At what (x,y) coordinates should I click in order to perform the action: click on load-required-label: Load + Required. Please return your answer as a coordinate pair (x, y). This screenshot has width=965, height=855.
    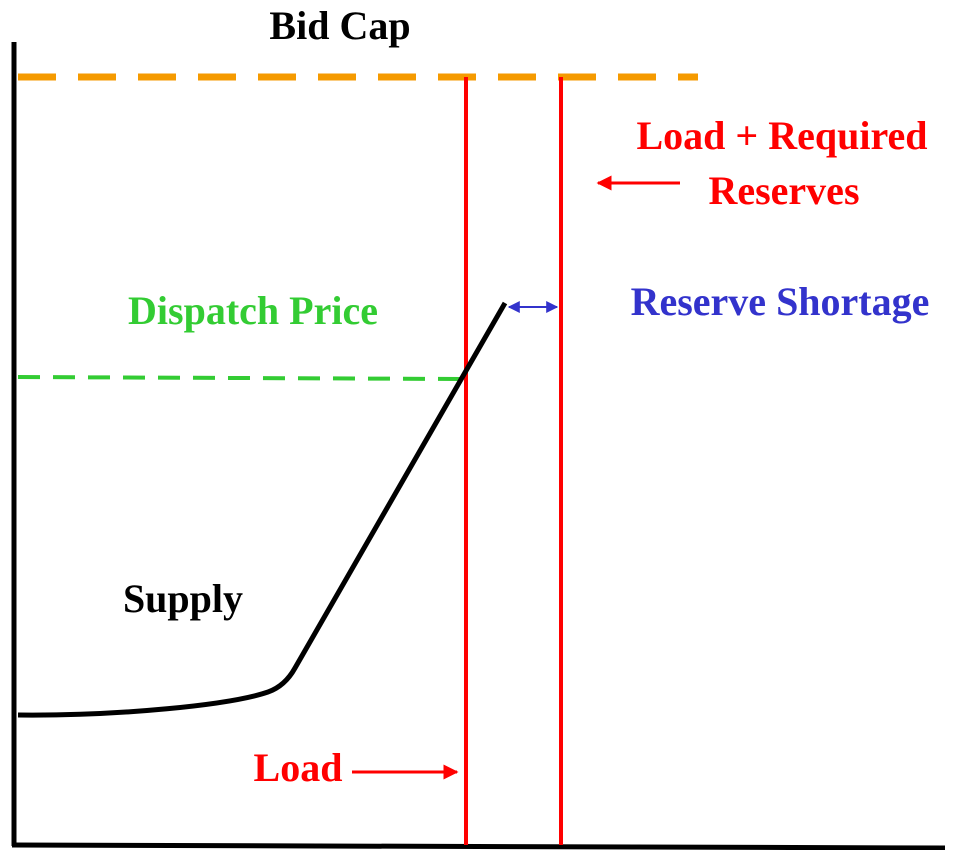
    Looking at the image, I should click on (782, 135).